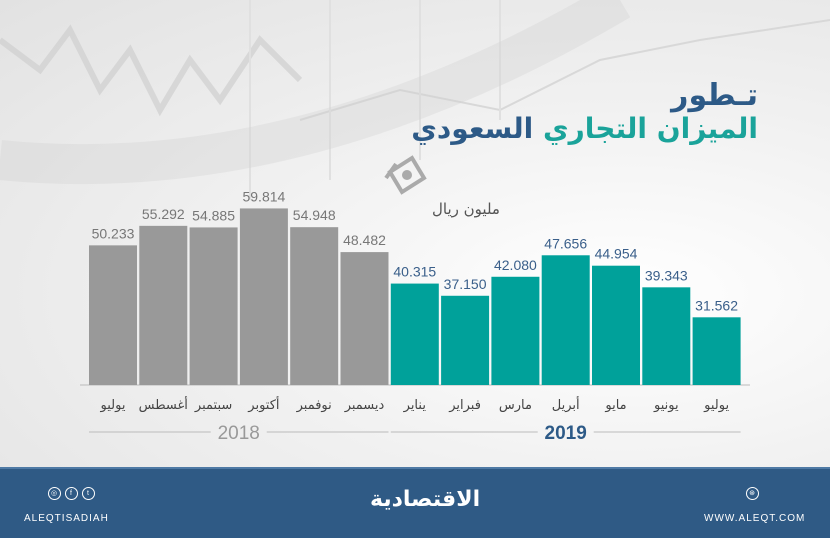  What do you see at coordinates (566, 433) in the screenshot?
I see `year-label-2019: 2019` at bounding box center [566, 433].